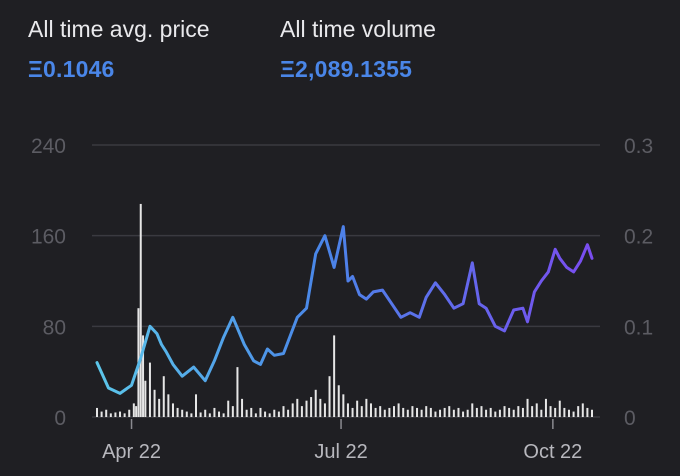  What do you see at coordinates (119, 49) in the screenshot?
I see `avg-price-stat: All time avg. price Ξ0.1046` at bounding box center [119, 49].